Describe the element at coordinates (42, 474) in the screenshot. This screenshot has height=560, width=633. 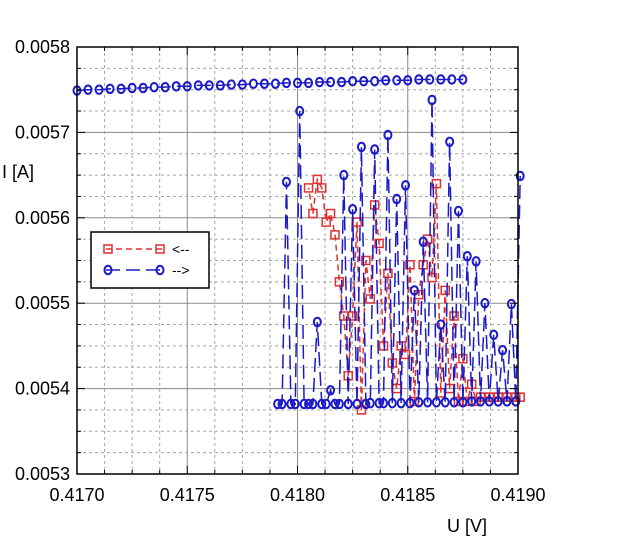
I see `y-tick-label: 0.0053` at that location.